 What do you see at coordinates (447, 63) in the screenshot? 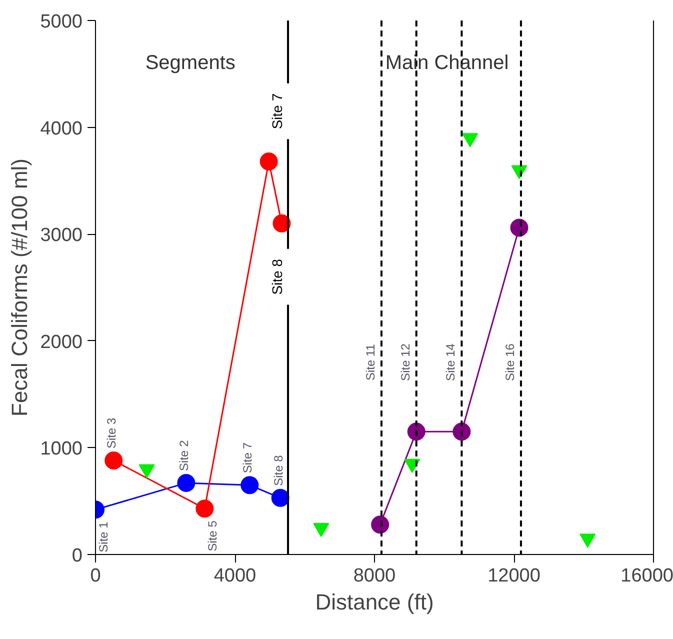
I see `annotation: Main Channel` at bounding box center [447, 63].